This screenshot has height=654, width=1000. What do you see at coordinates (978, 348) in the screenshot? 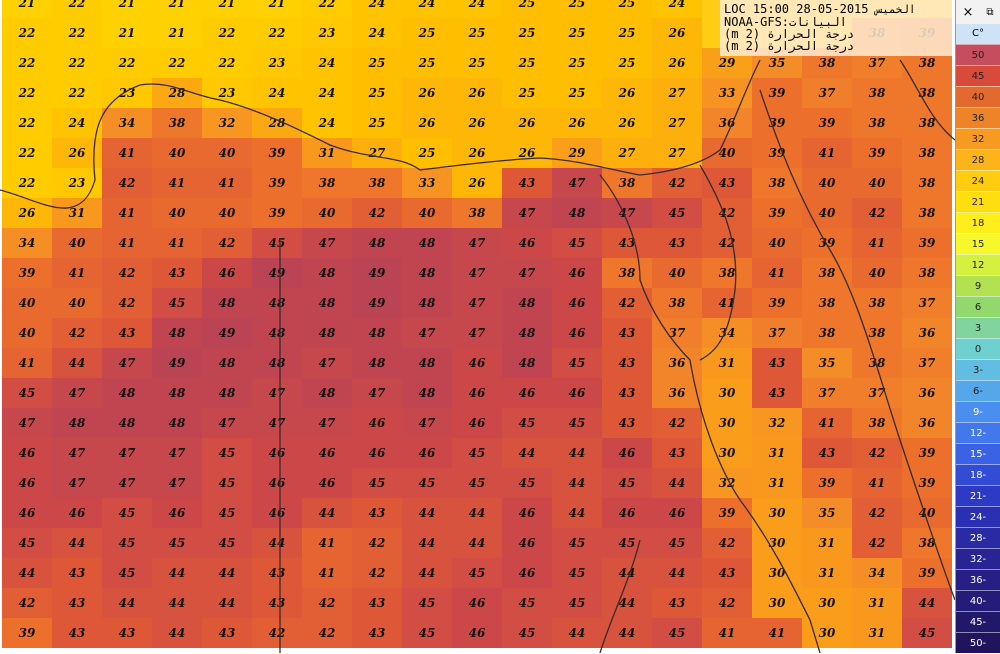
I see `legend-item: 0` at bounding box center [978, 348].